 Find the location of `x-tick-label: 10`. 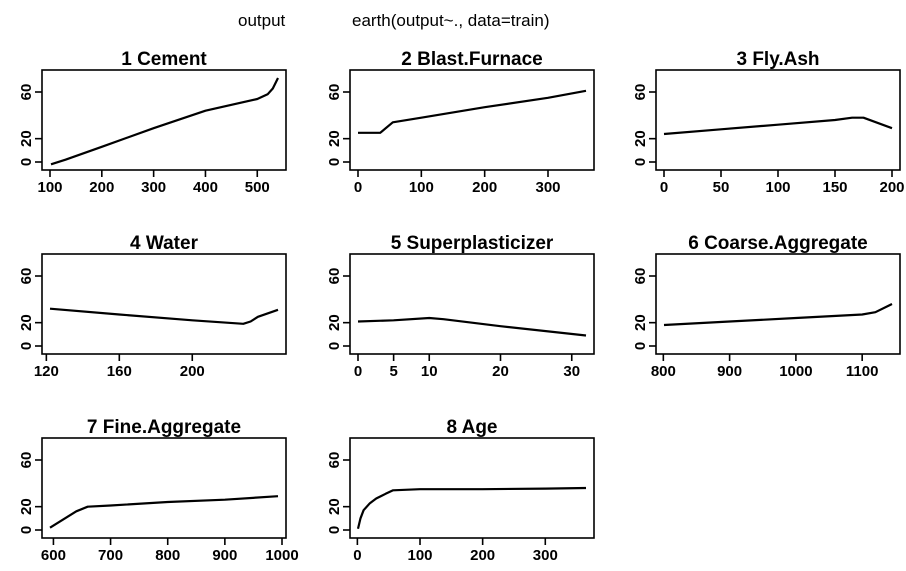

x-tick-label: 10 is located at coordinates (429, 371).